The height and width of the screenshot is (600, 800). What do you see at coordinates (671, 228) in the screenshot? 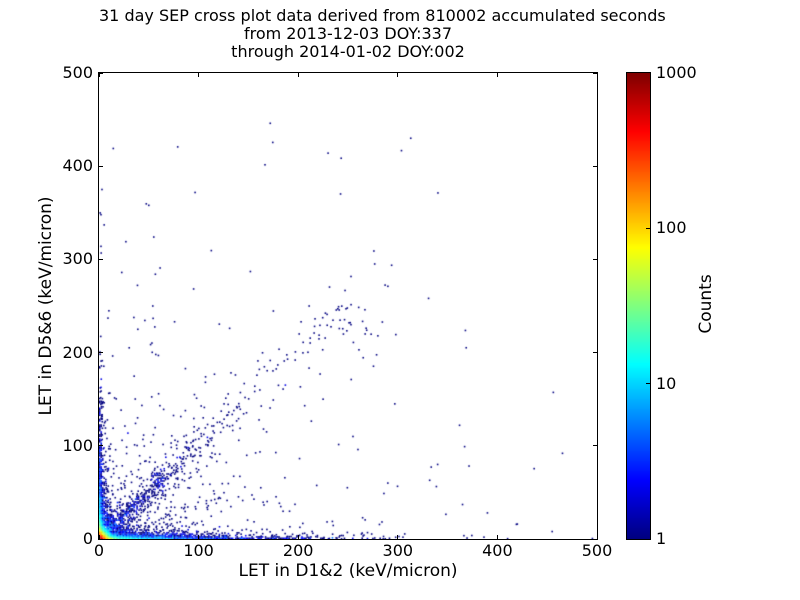
I see `colorbar-tick-label: 100` at bounding box center [671, 228].